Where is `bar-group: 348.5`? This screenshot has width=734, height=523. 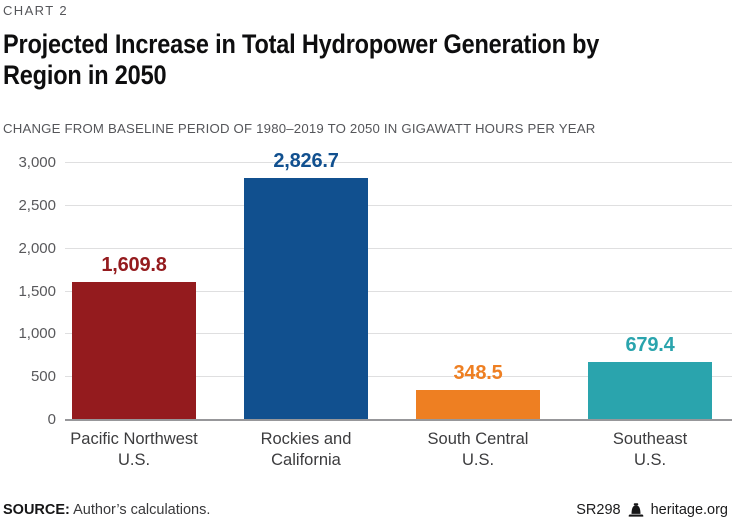 bar-group: 348.5 is located at coordinates (478, 391).